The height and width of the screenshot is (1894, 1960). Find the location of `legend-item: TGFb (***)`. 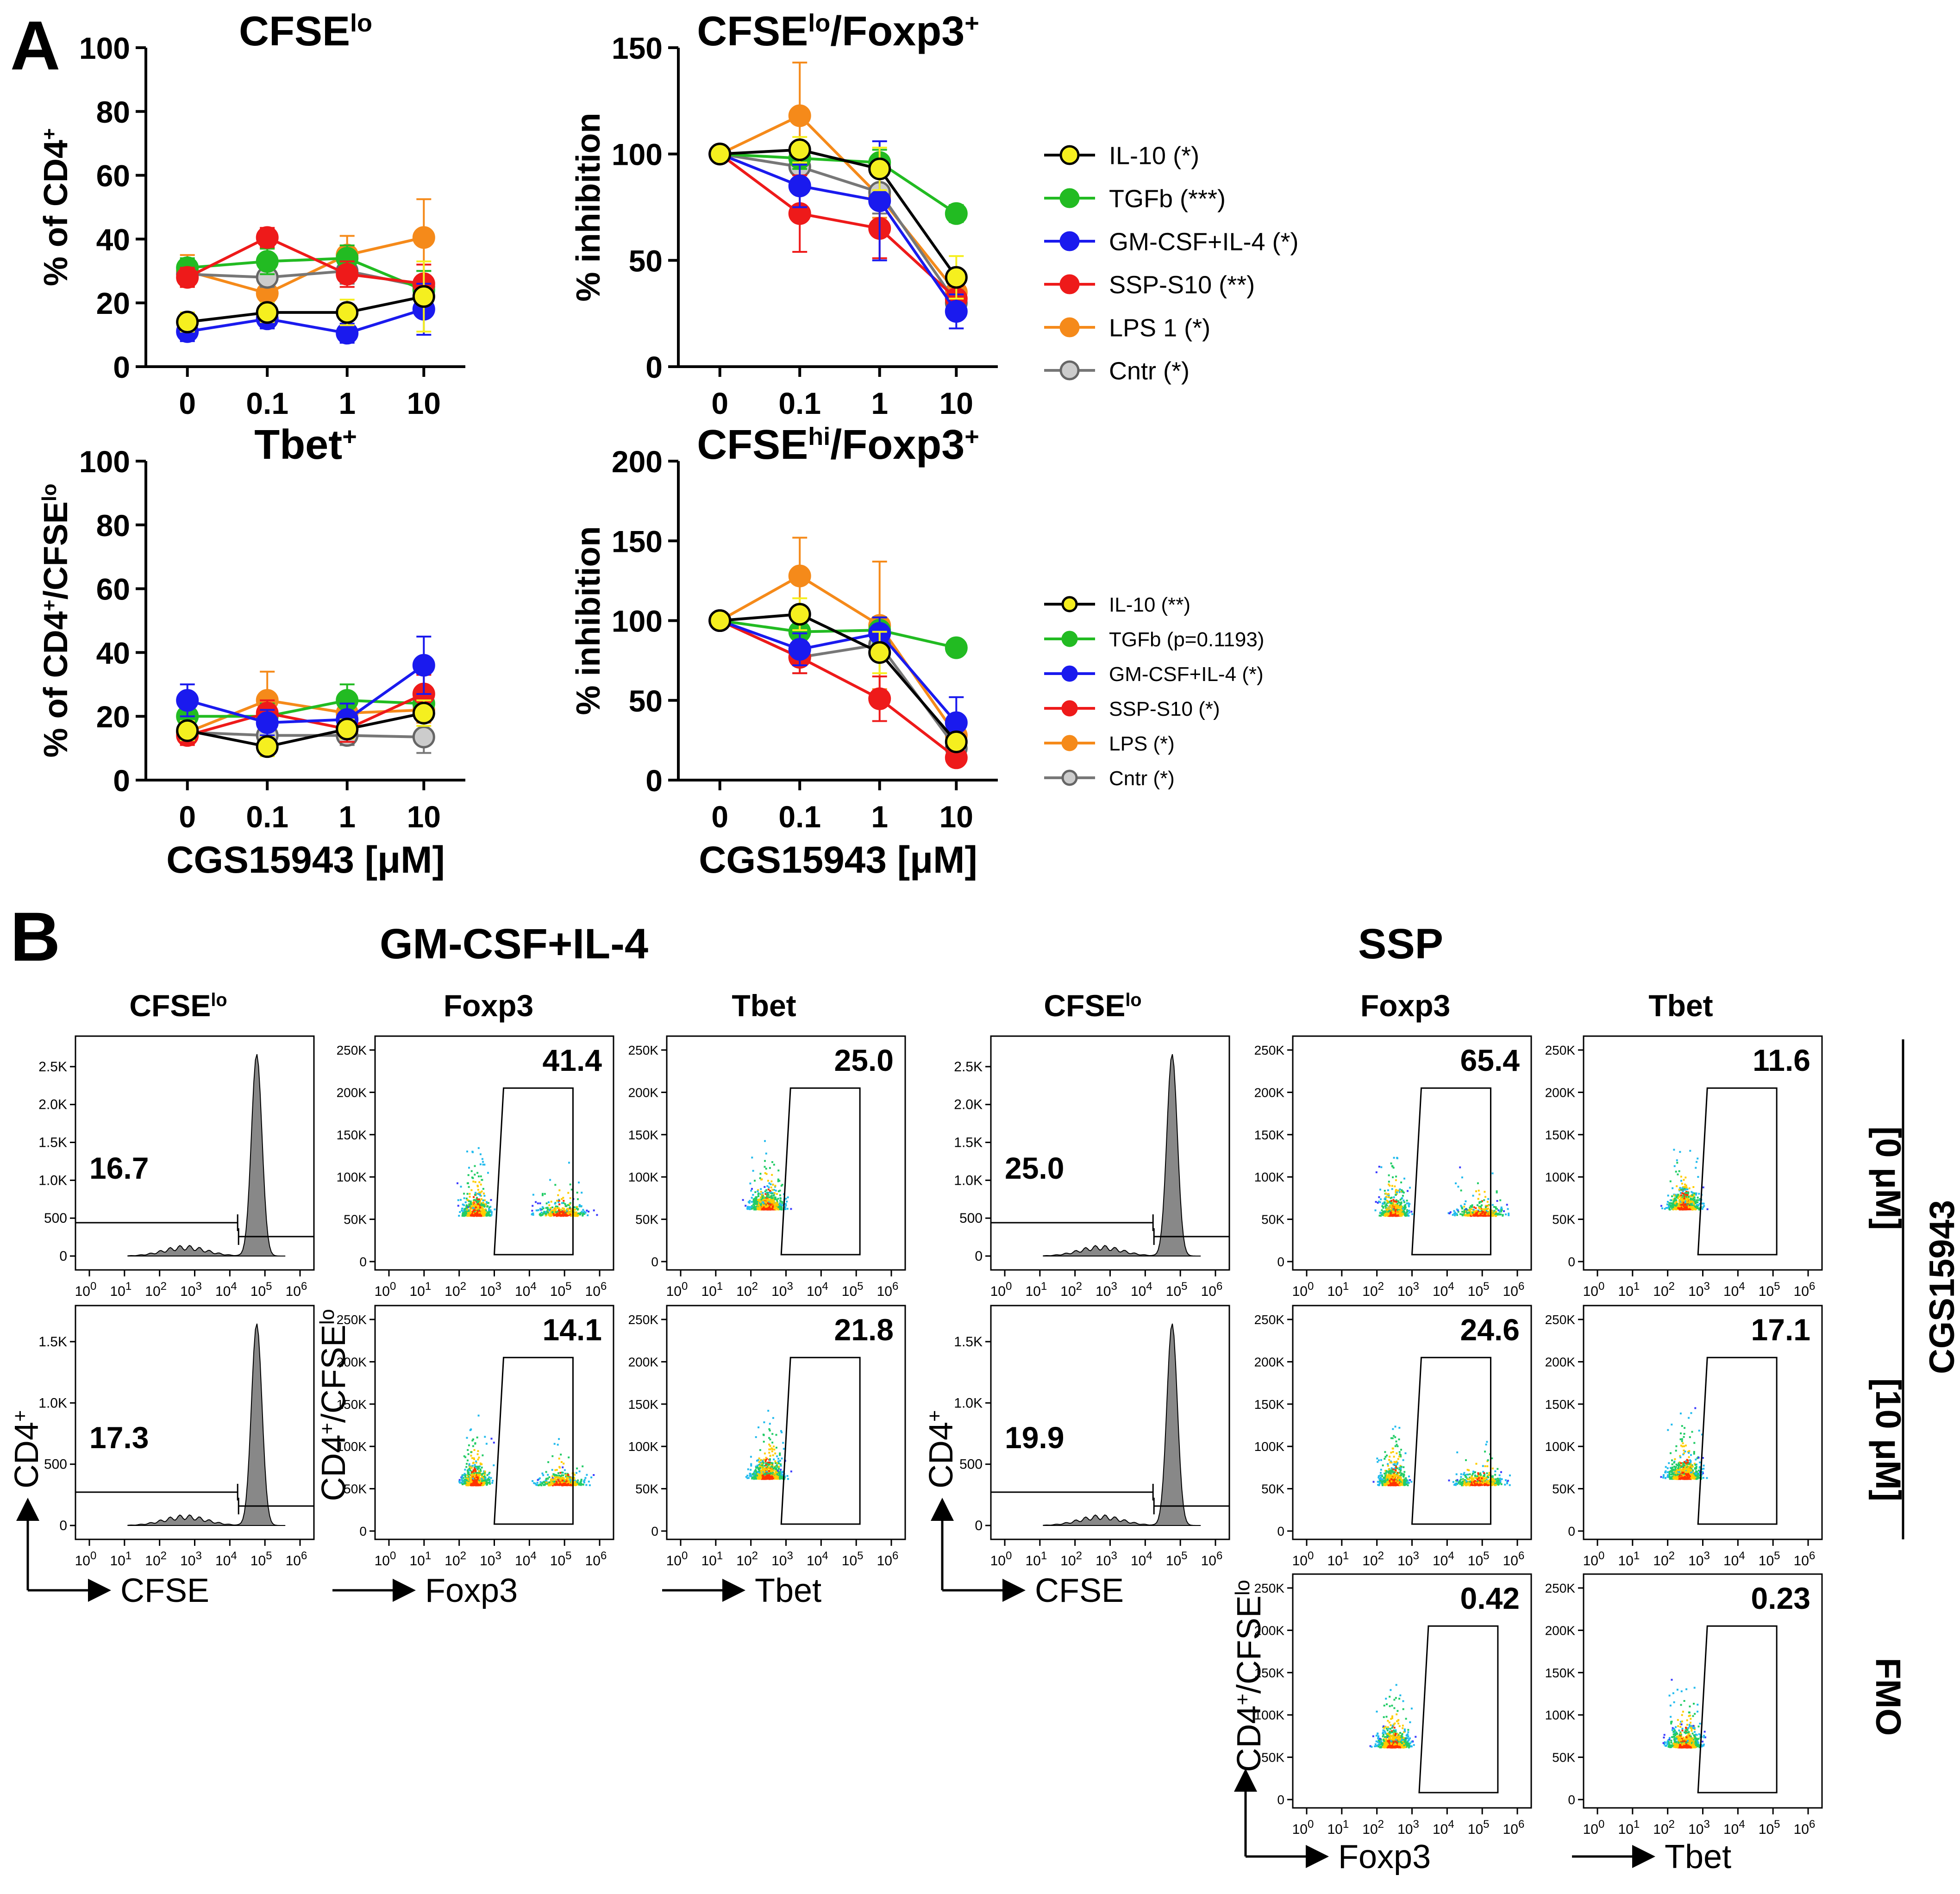

legend-item: TGFb (***) is located at coordinates (1135, 199).